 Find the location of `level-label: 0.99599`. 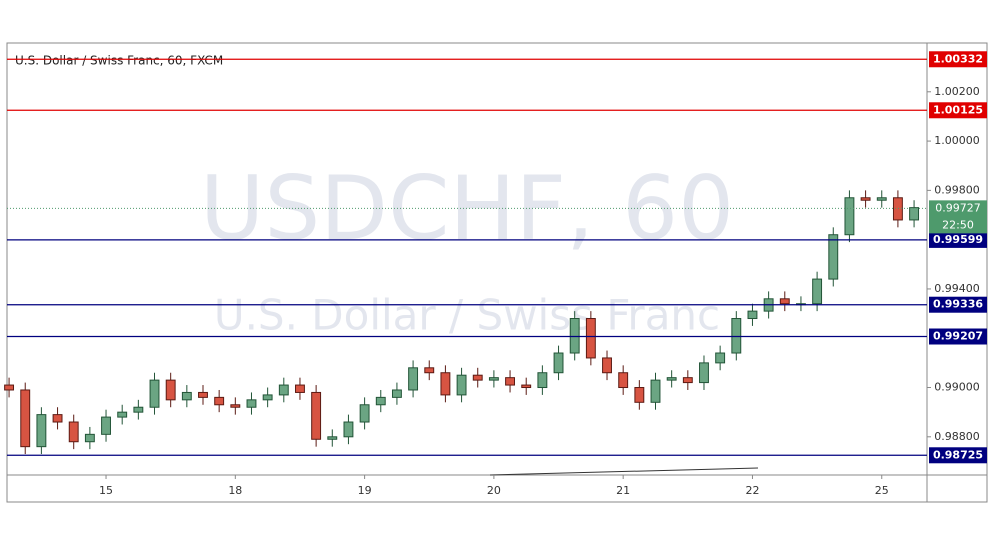

level-label: 0.99599 is located at coordinates (958, 239).